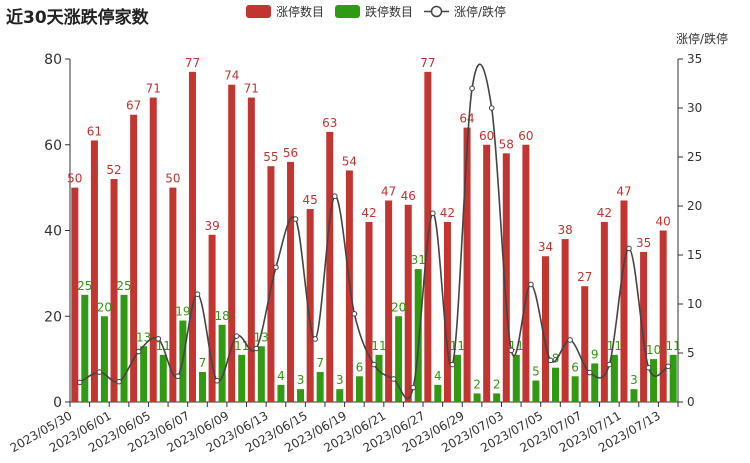 Image resolution: width=750 pixels, height=463 pixels. Describe the element at coordinates (300, 11) in the screenshot. I see `legend-label: 涨停数目` at that location.